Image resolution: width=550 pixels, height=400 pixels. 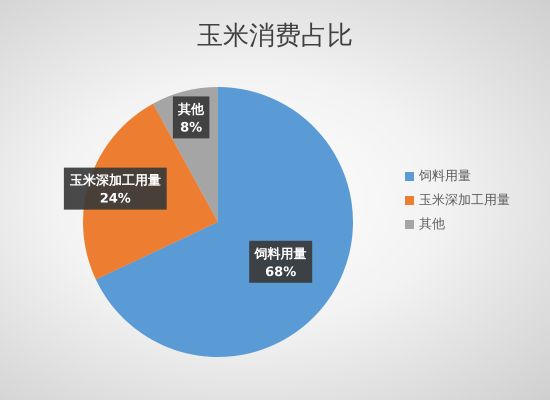 What do you see at coordinates (114, 181) in the screenshot?
I see `slice-label: 玉米深加工用量` at bounding box center [114, 181].